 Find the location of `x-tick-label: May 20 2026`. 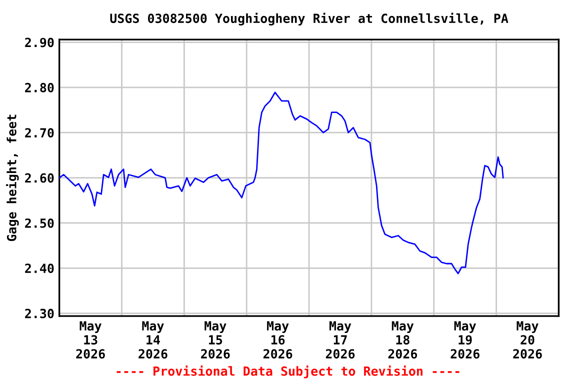

x-tick-label: May 20 2026 is located at coordinates (527, 340).